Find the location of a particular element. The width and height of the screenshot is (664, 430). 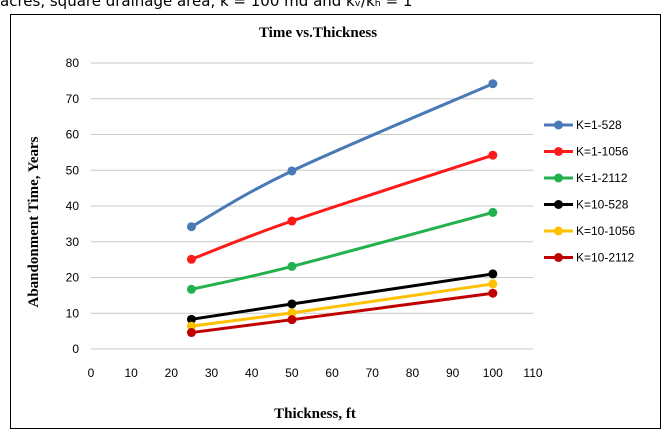

x-tick-label: 90 is located at coordinates (453, 373).